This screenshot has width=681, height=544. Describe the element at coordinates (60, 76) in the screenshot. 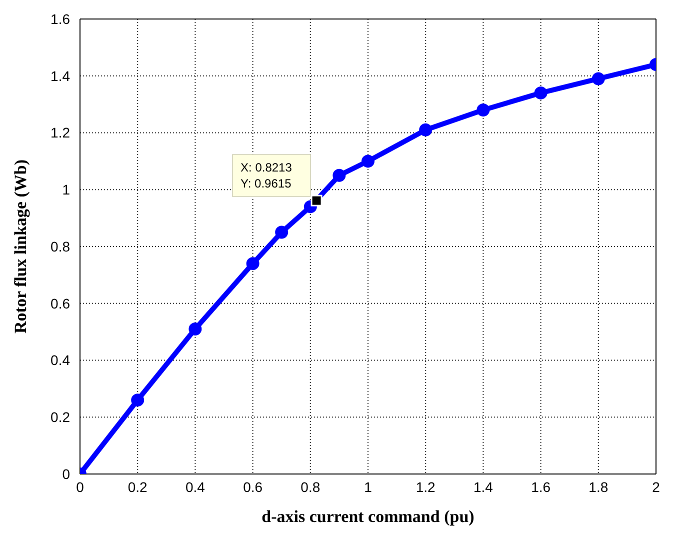

I see `y-tick-label: 1.4` at that location.